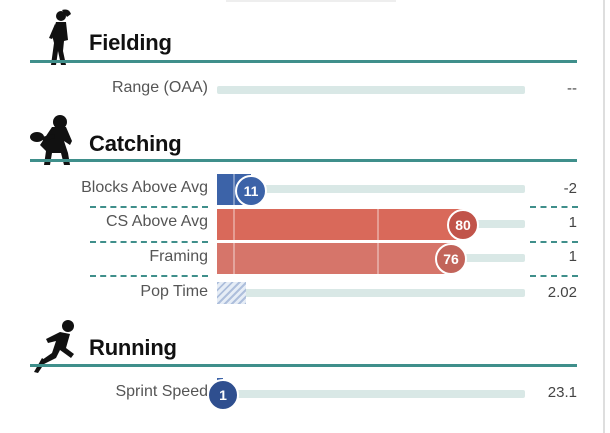 Image resolution: width=610 pixels, height=433 pixels. What do you see at coordinates (334, 258) in the screenshot?
I see `framing-fill` at bounding box center [334, 258].